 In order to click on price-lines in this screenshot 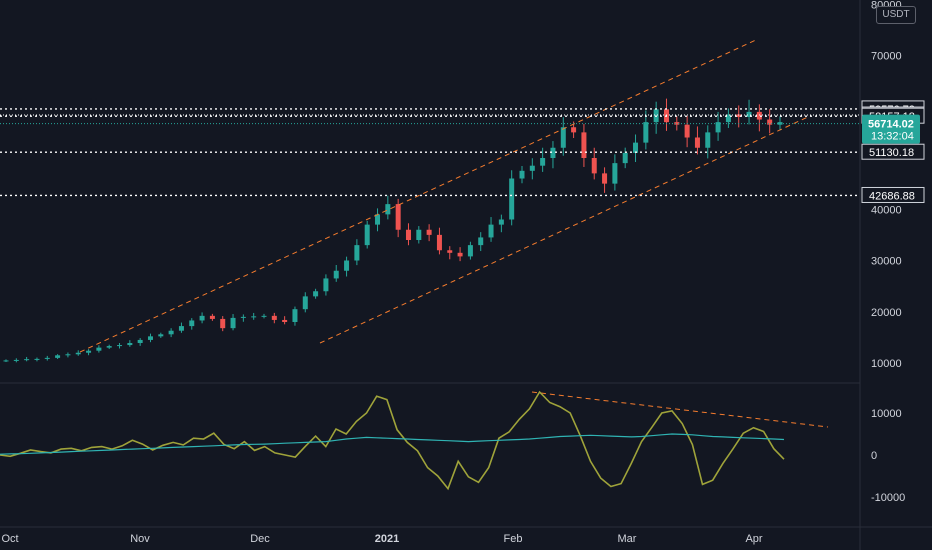, I will do `click(430, 152)`.